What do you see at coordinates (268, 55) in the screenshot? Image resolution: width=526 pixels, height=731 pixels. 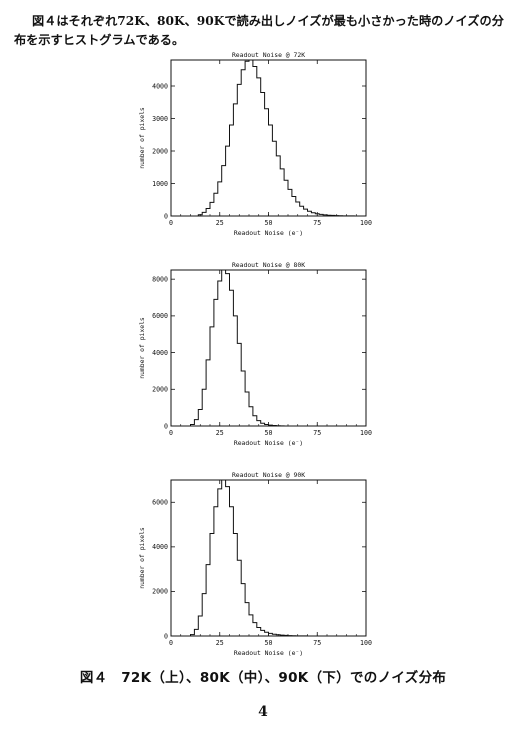 I see `plot-title: Readout Noise @ 72K` at bounding box center [268, 55].